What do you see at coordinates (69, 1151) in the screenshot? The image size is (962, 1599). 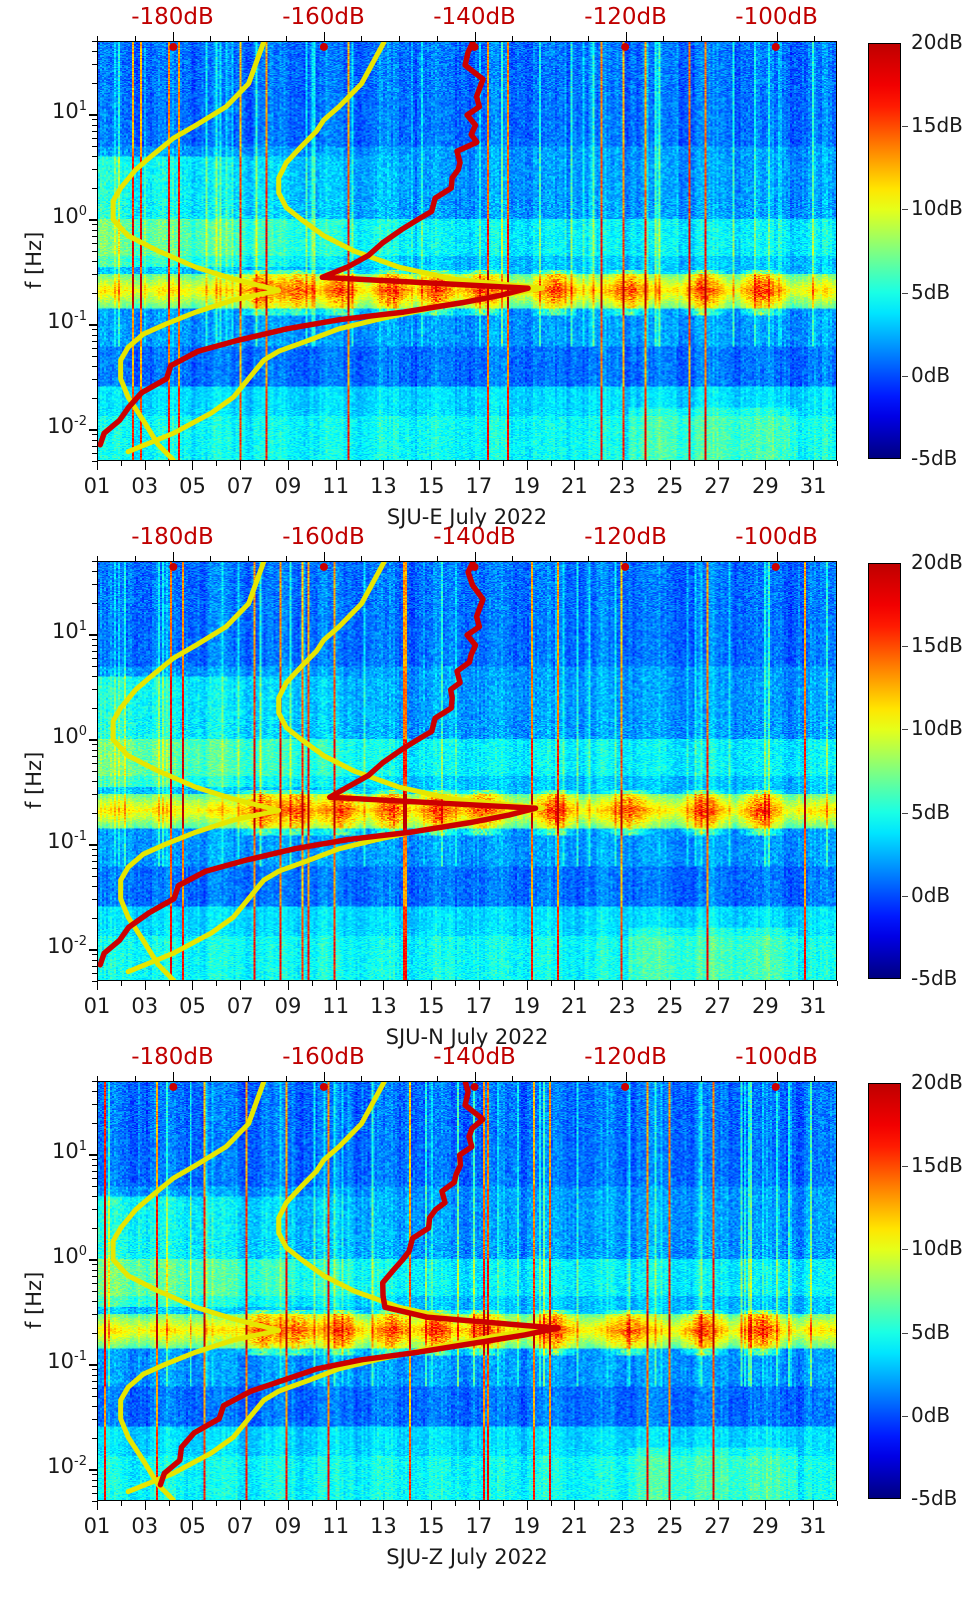 I see `y-axis-tick-label: 10¹` at bounding box center [69, 1151].